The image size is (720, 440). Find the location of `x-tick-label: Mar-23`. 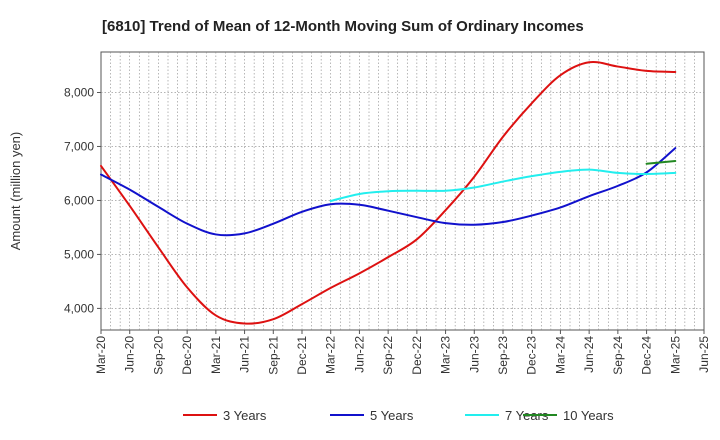

x-tick-label: Mar-23 is located at coordinates (446, 355).